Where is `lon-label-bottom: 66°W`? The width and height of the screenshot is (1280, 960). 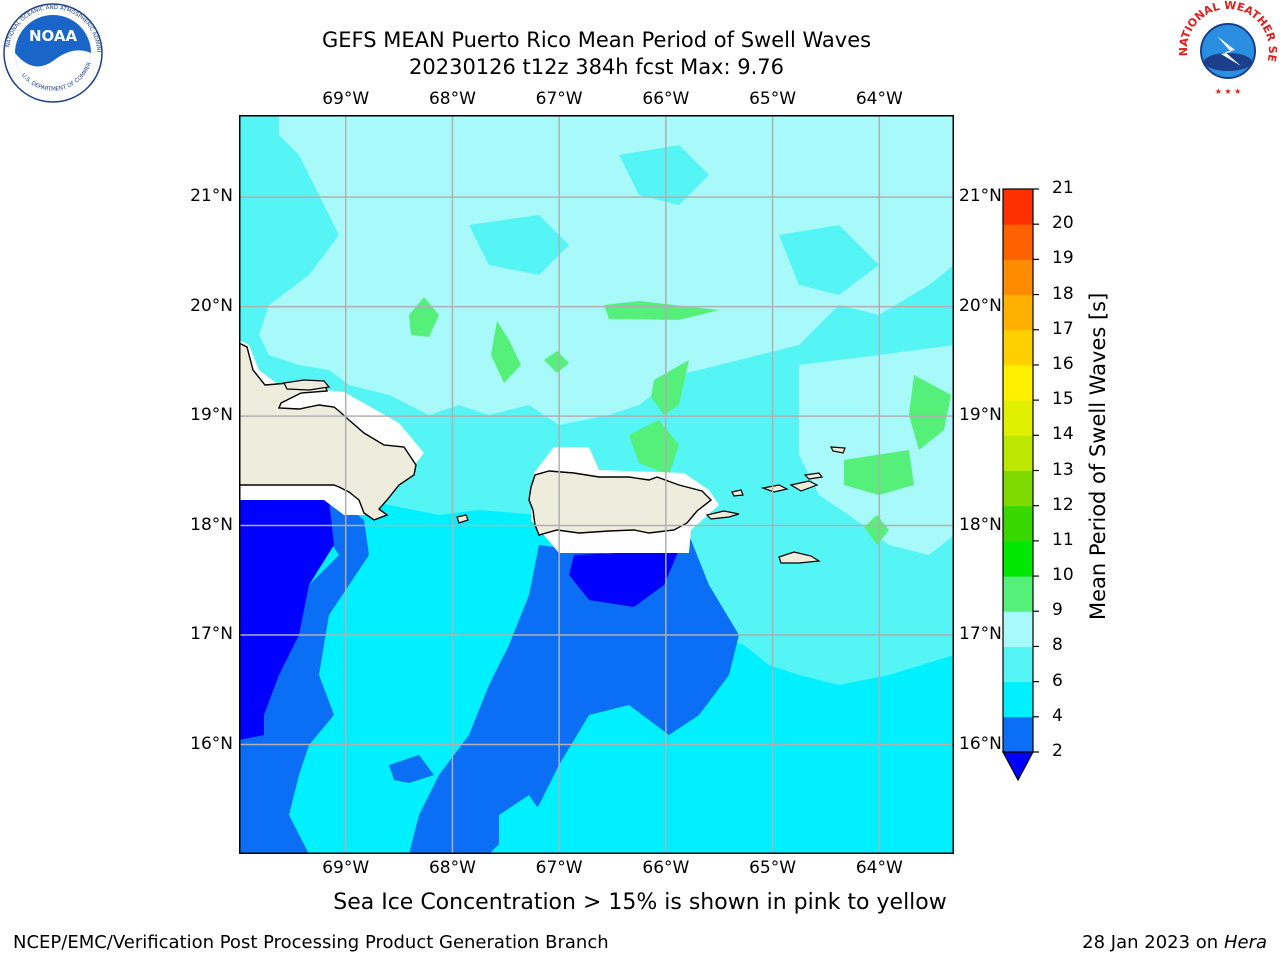
lon-label-bottom: 66°W is located at coordinates (666, 868).